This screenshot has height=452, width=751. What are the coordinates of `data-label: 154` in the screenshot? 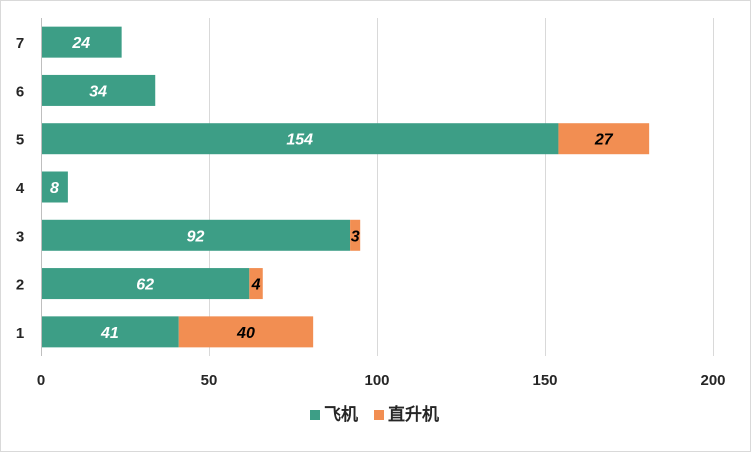 It's located at (299, 140).